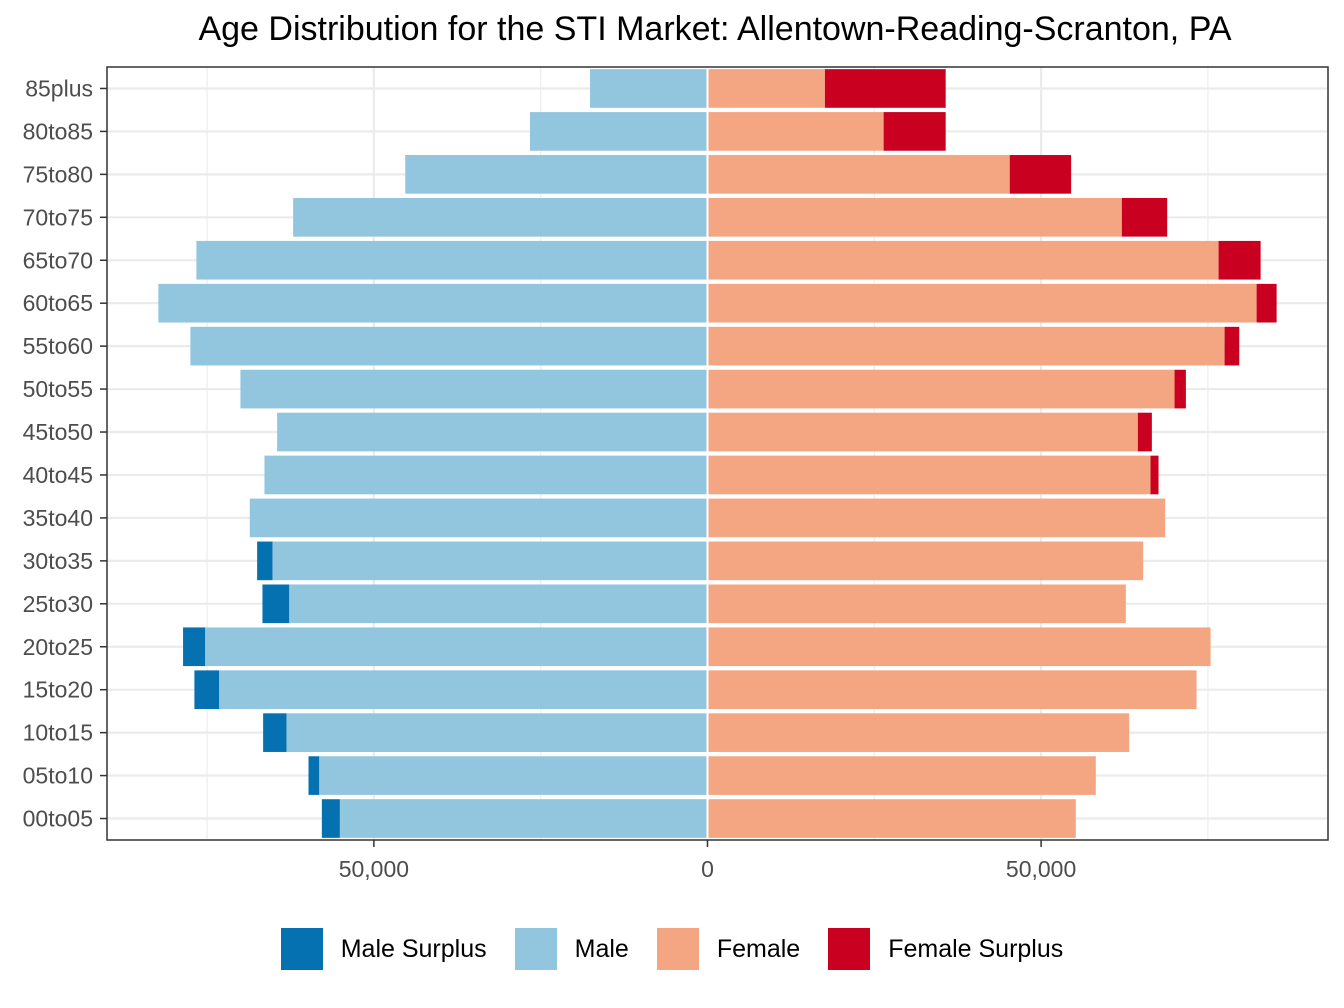  What do you see at coordinates (58, 475) in the screenshot?
I see `y-tick-label: 40to45` at bounding box center [58, 475].